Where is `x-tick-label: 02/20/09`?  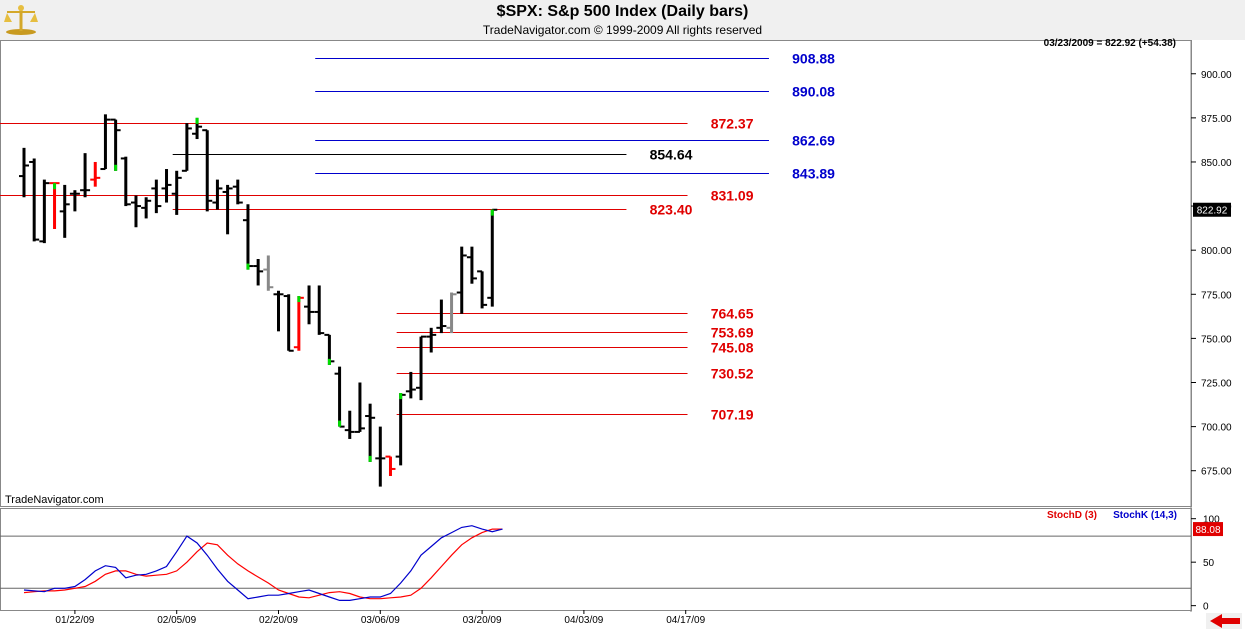
x-tick-label: 02/20/09 is located at coordinates (278, 620).